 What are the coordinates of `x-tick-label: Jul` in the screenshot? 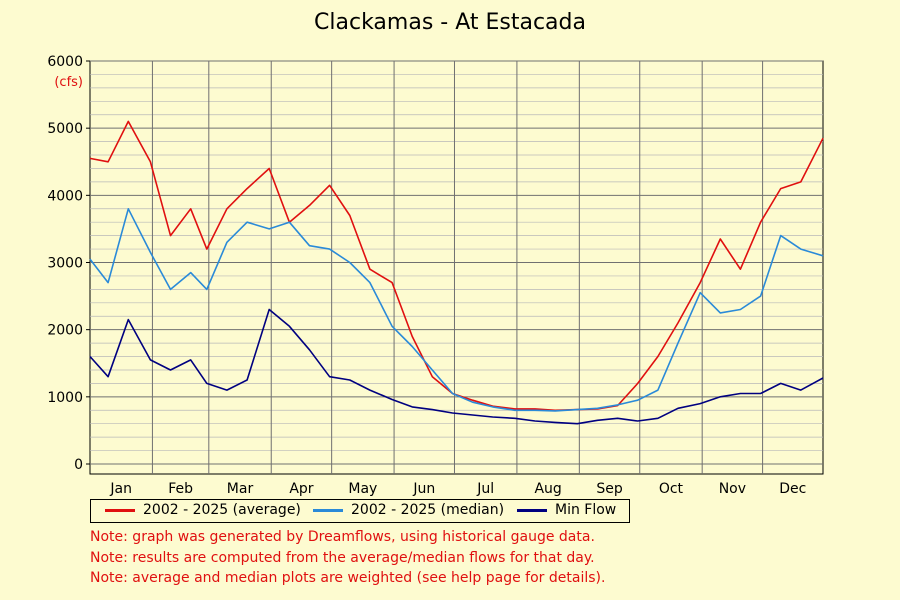 It's located at (485, 489).